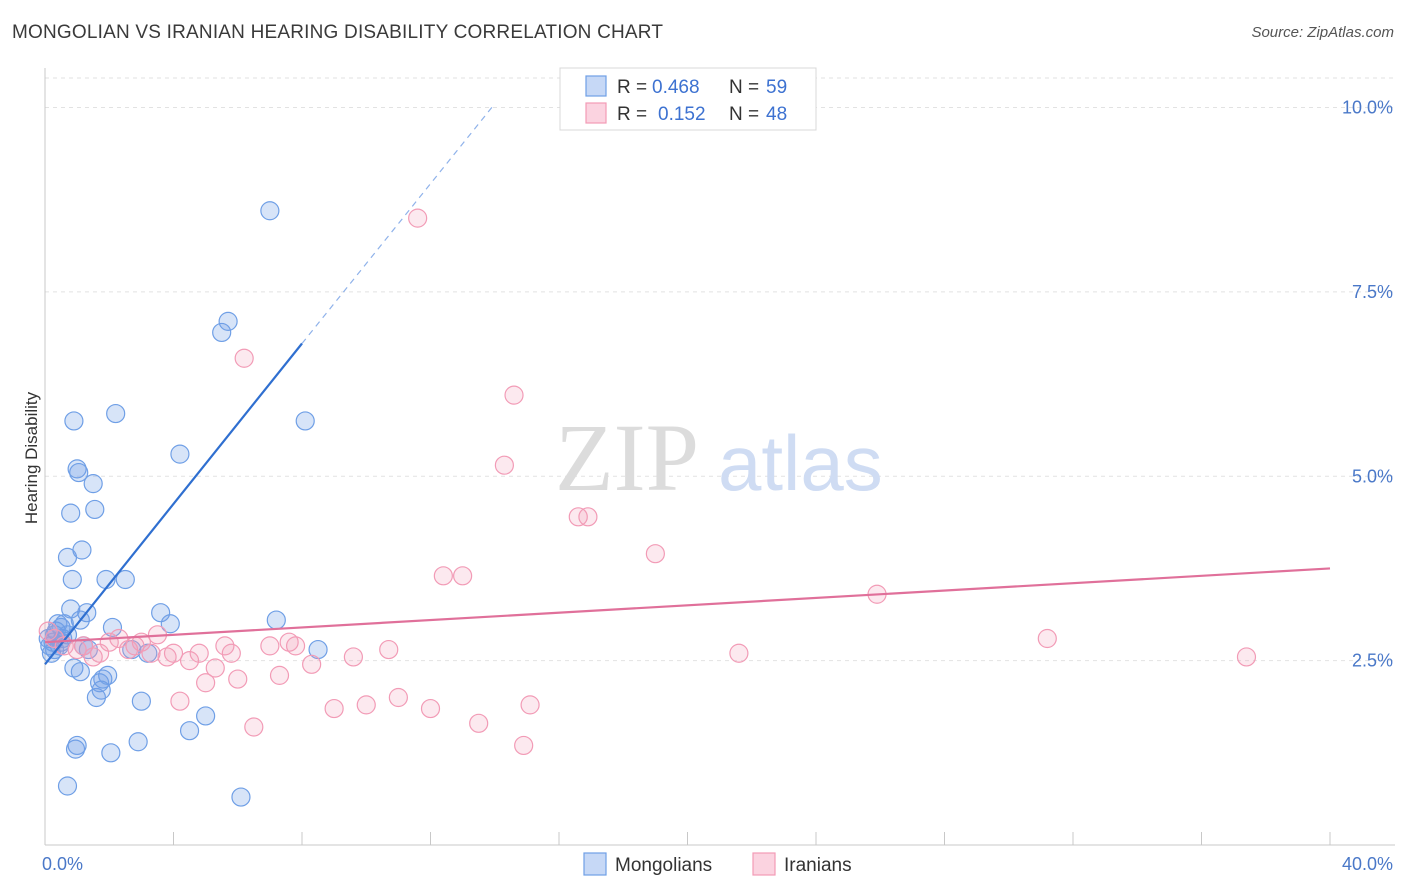  Describe the element at coordinates (744, 87) in the screenshot. I see `legend-n-label-1: N =` at that location.